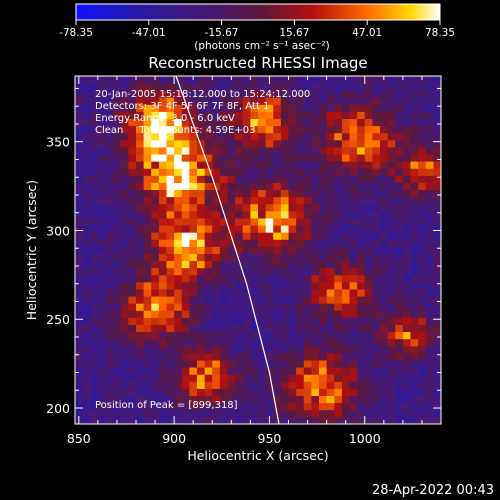 This screenshot has height=500, width=500. I want to click on colorbar-ticks: -78.35 -47.01 -15.67 15.67 47.01 78.35, so click(257, 29).